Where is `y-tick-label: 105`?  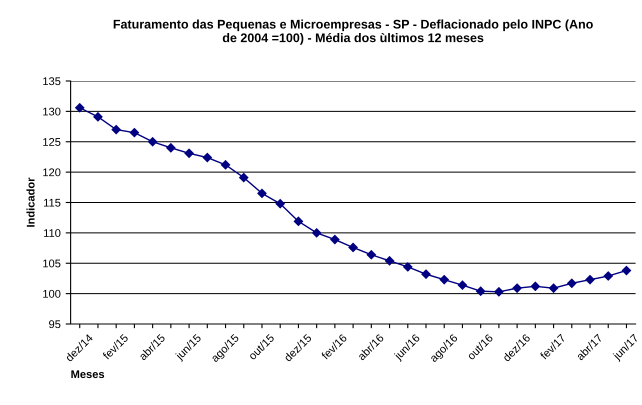 y-tick-label: 105 is located at coordinates (51, 264).